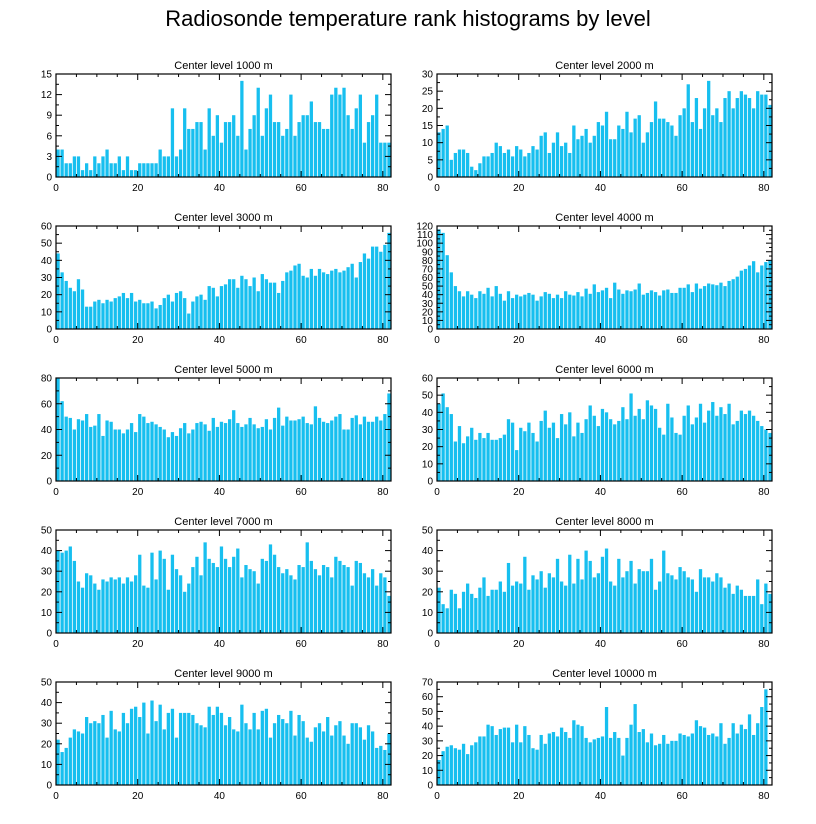 This screenshot has width=816, height=824. What do you see at coordinates (597, 583) in the screenshot?
I see `histogram-panel: Center level 8000 m 0 20 40 60 80 0 10 20 30 40 50` at bounding box center [597, 583].